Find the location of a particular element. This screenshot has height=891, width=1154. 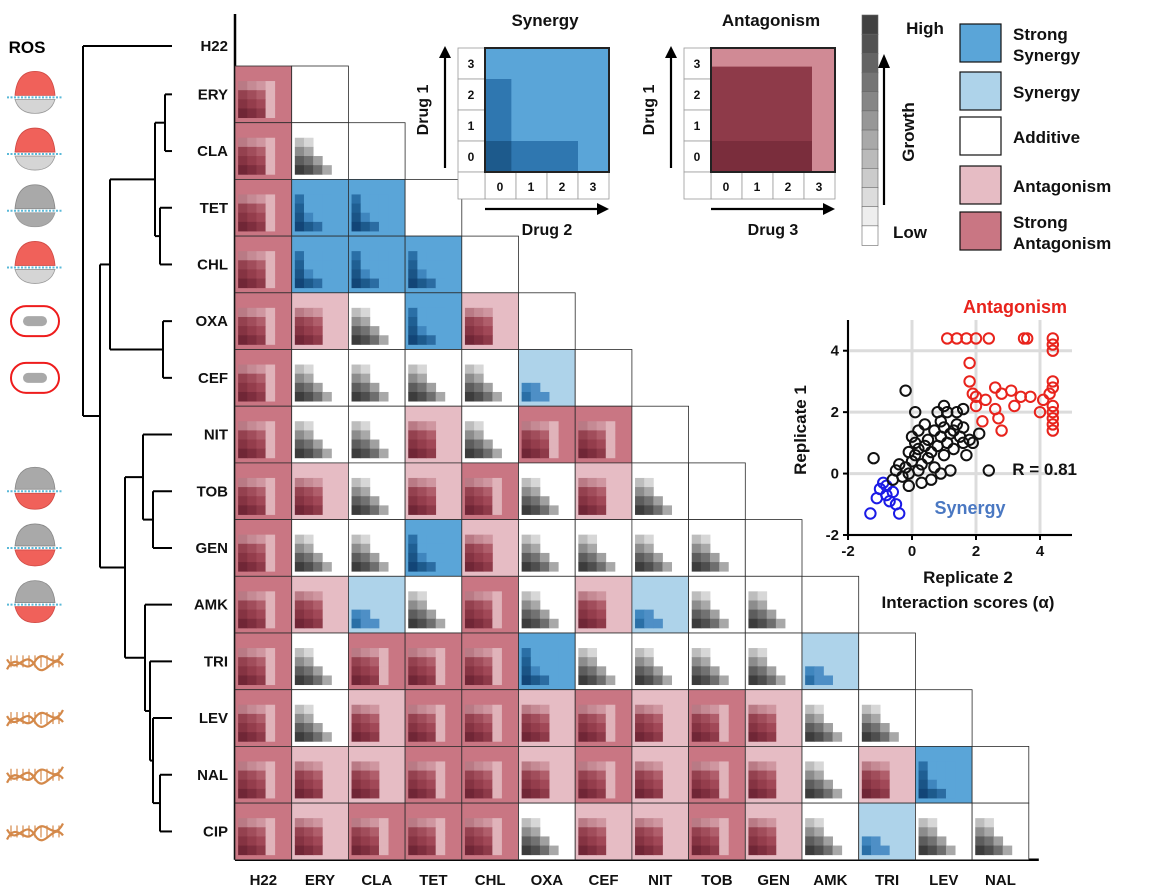

column-label: GEN is located at coordinates (773, 880).